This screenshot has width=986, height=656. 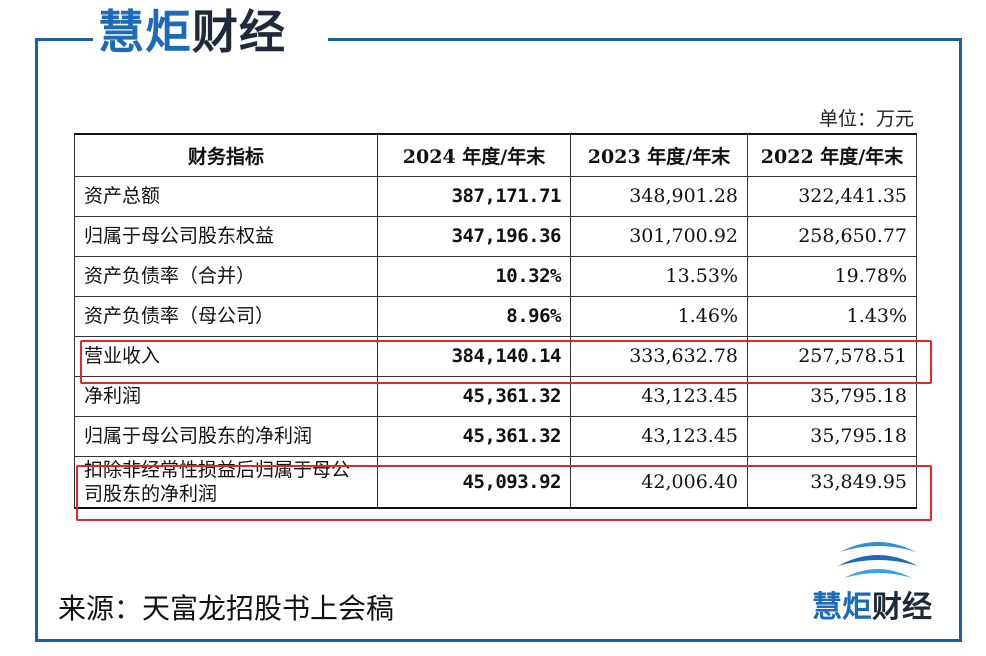 I want to click on value-2022: 258,650.77, so click(x=832, y=236).